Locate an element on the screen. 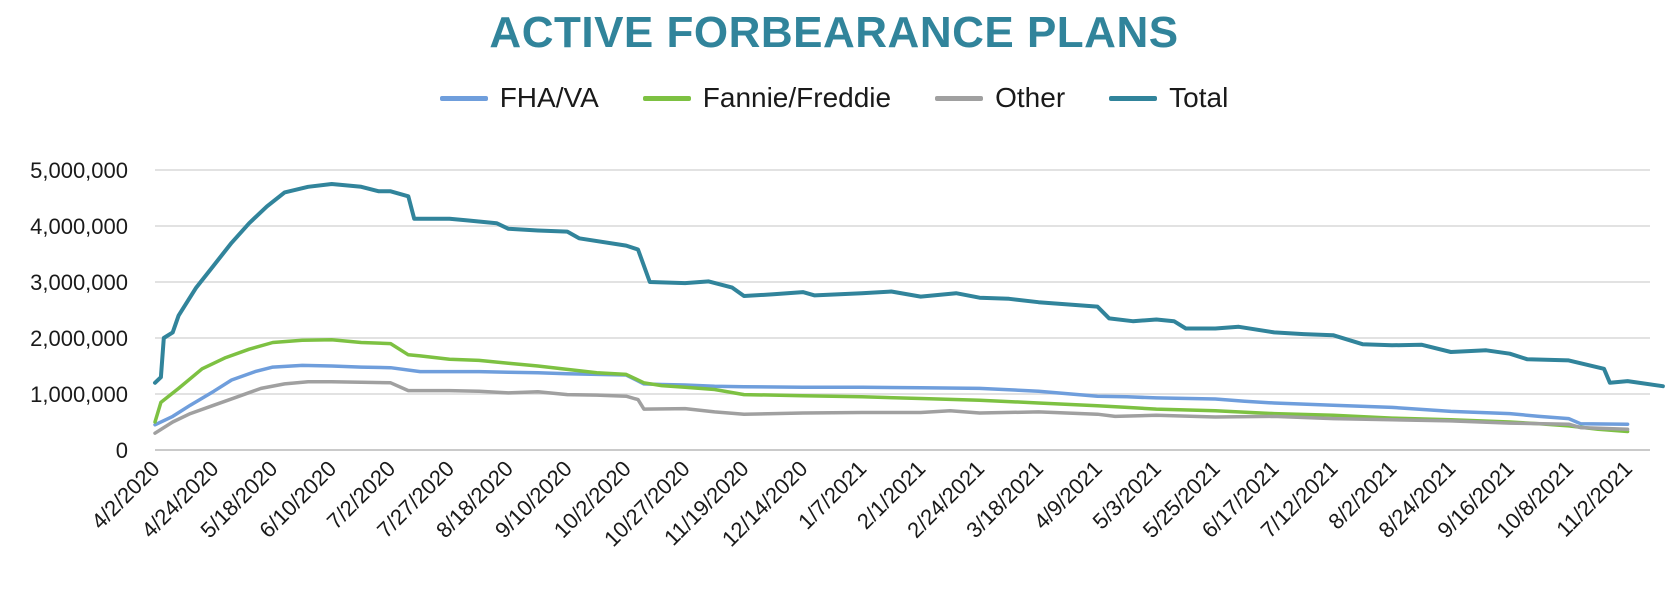 Image resolution: width=1668 pixels, height=605 pixels. legend-item-fha-va: FHA/VA is located at coordinates (519, 98).